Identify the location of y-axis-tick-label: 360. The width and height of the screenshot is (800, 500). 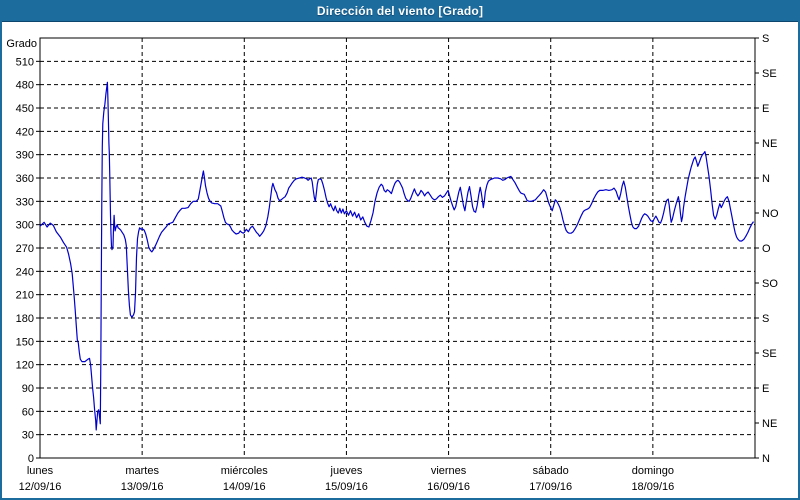
(25, 179).